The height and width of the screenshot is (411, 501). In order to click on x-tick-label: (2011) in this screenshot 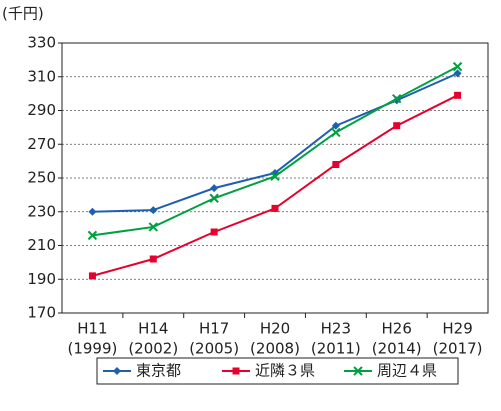, I will do `click(336, 349)`.